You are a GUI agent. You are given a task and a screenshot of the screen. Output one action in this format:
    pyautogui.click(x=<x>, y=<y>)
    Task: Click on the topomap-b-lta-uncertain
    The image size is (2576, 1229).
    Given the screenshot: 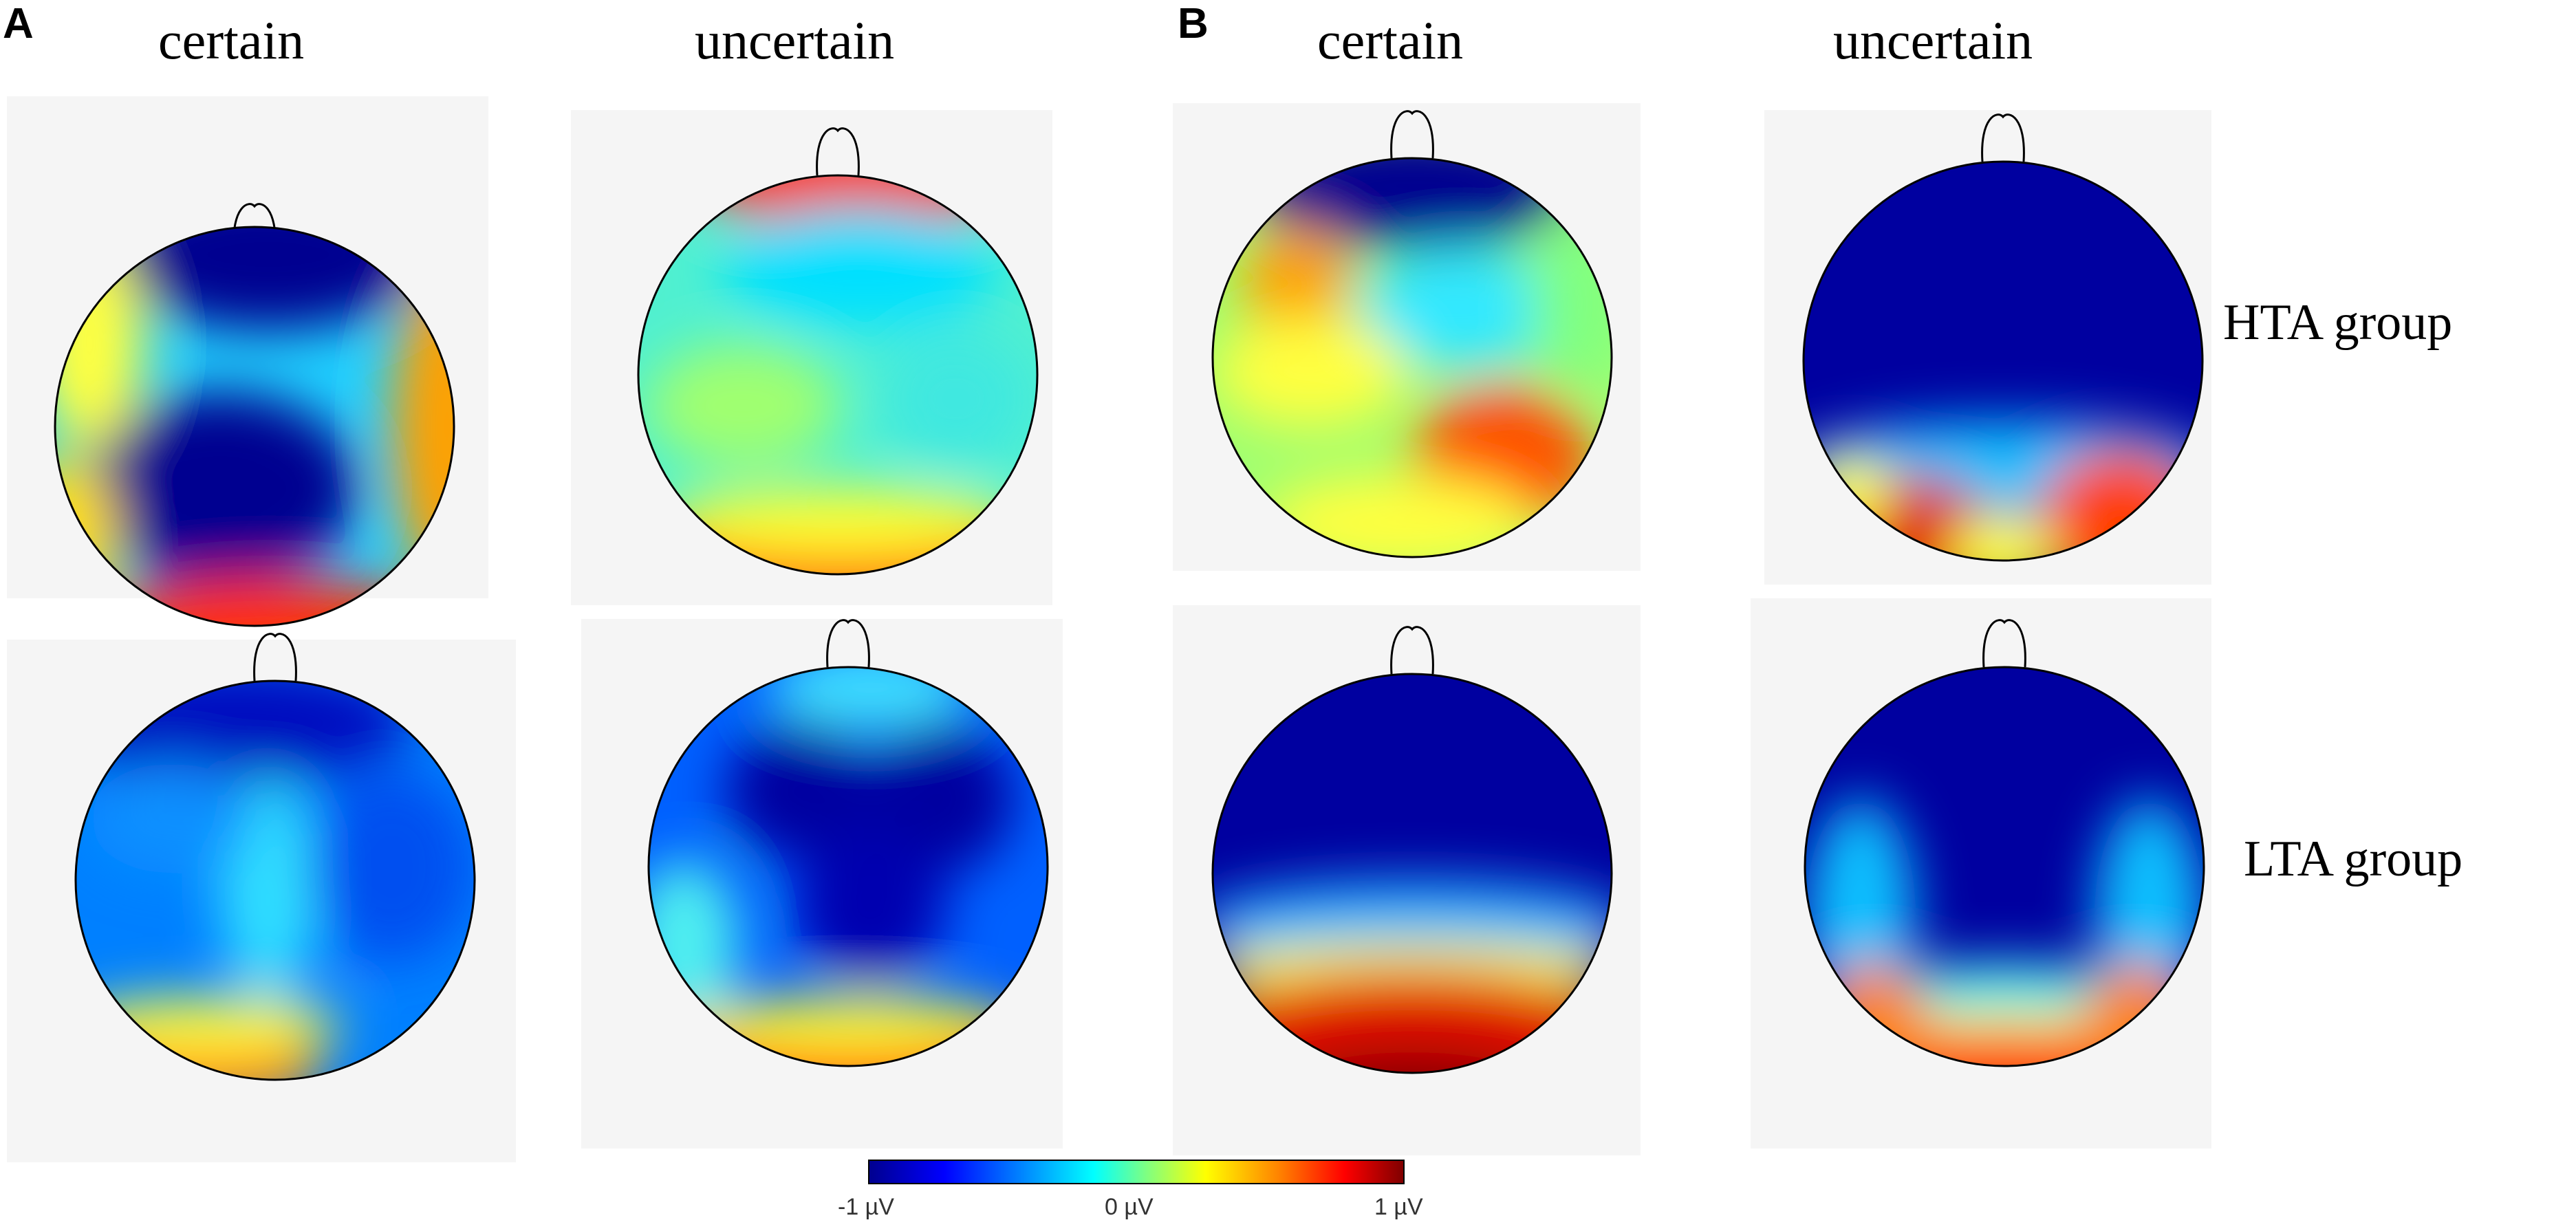 What is the action you would take?
    pyautogui.click(x=1981, y=873)
    